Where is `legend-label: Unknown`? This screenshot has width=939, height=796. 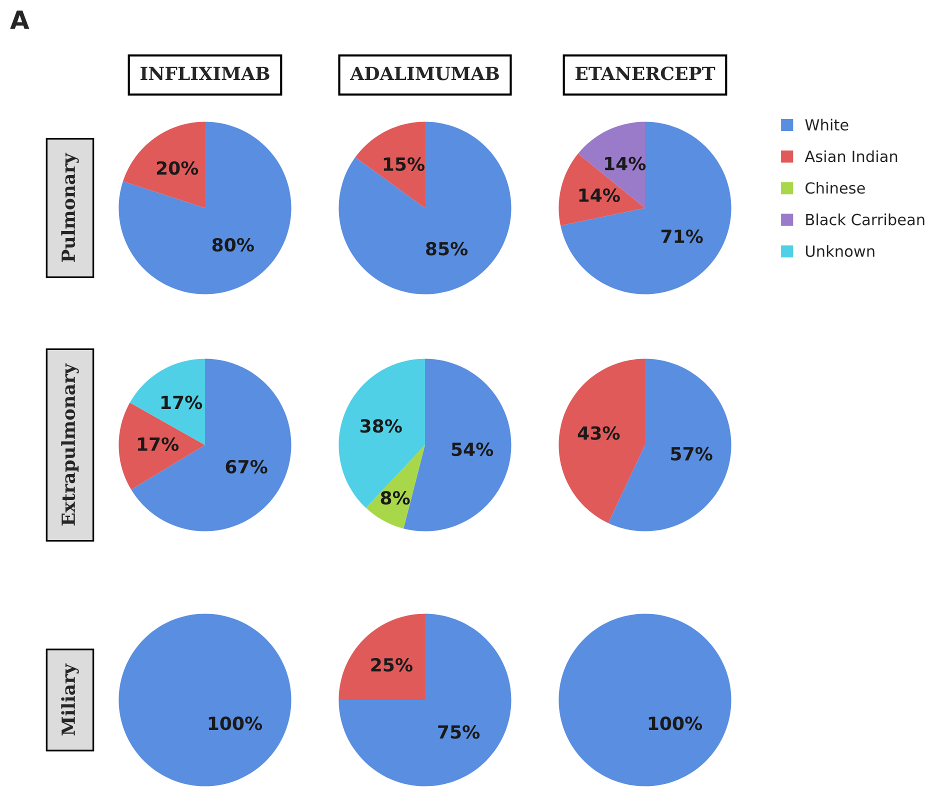
legend-label: Unknown is located at coordinates (840, 251).